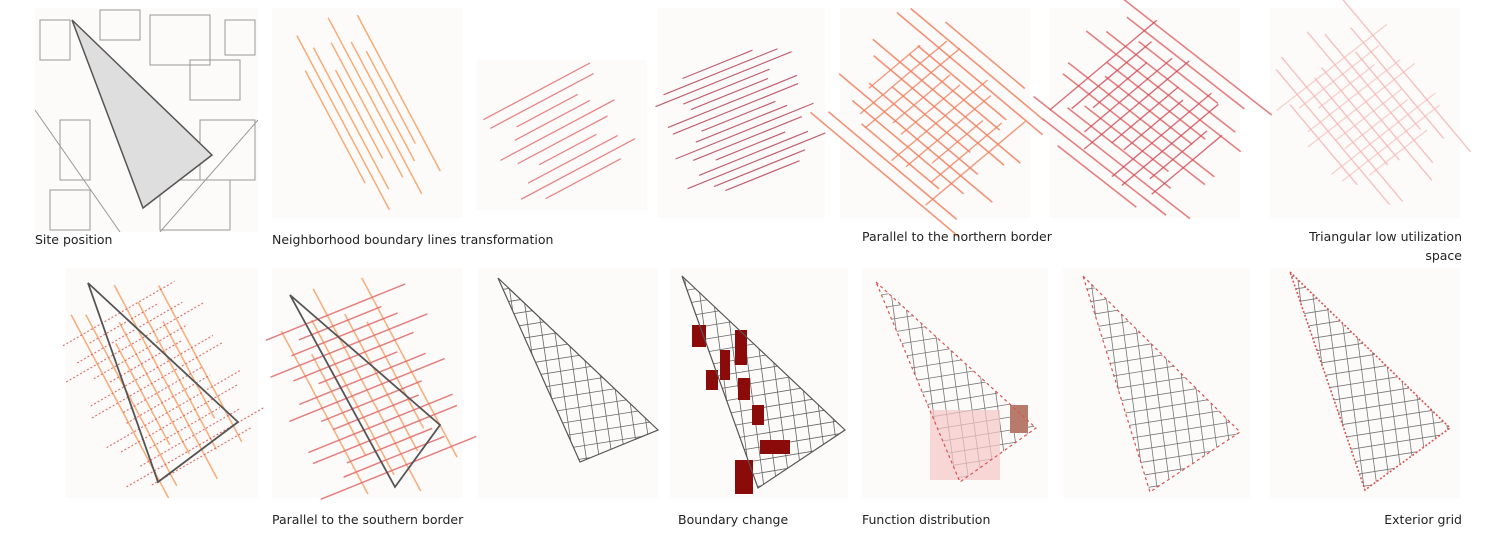 The width and height of the screenshot is (1499, 534). I want to click on caption: Function distribution, so click(926, 519).